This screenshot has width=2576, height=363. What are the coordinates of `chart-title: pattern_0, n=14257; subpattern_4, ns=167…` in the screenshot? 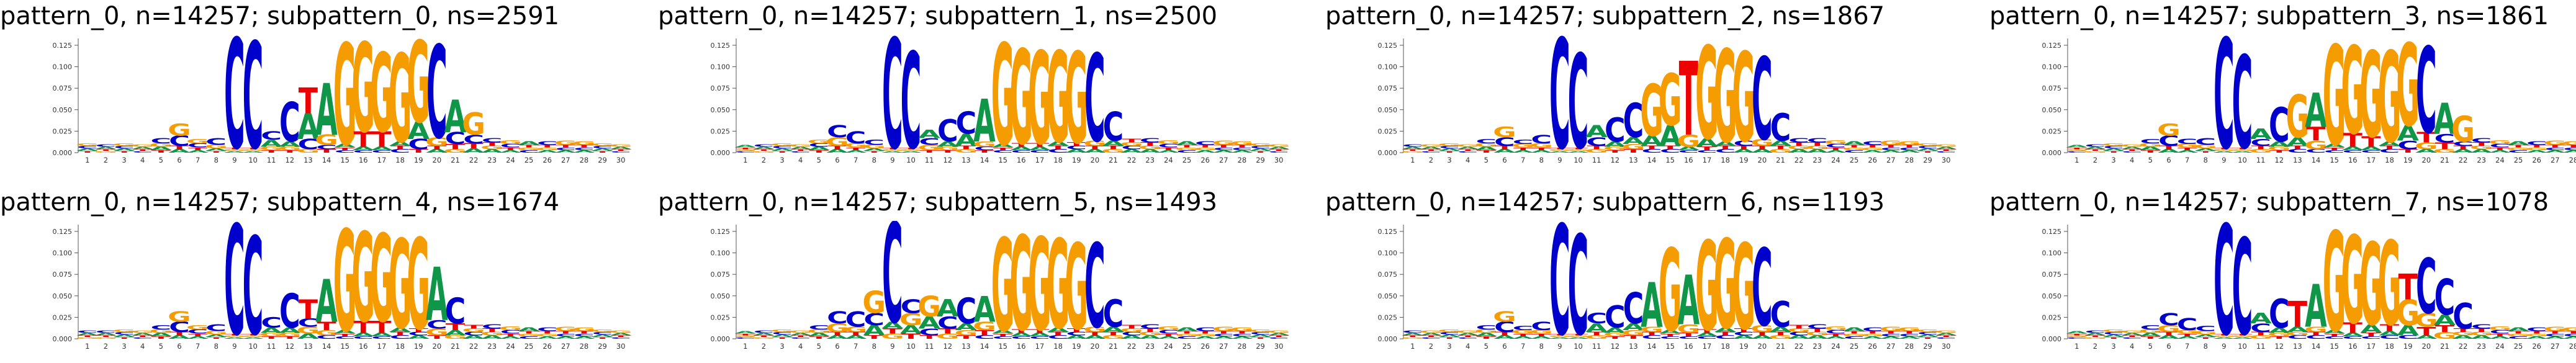 It's located at (280, 202).